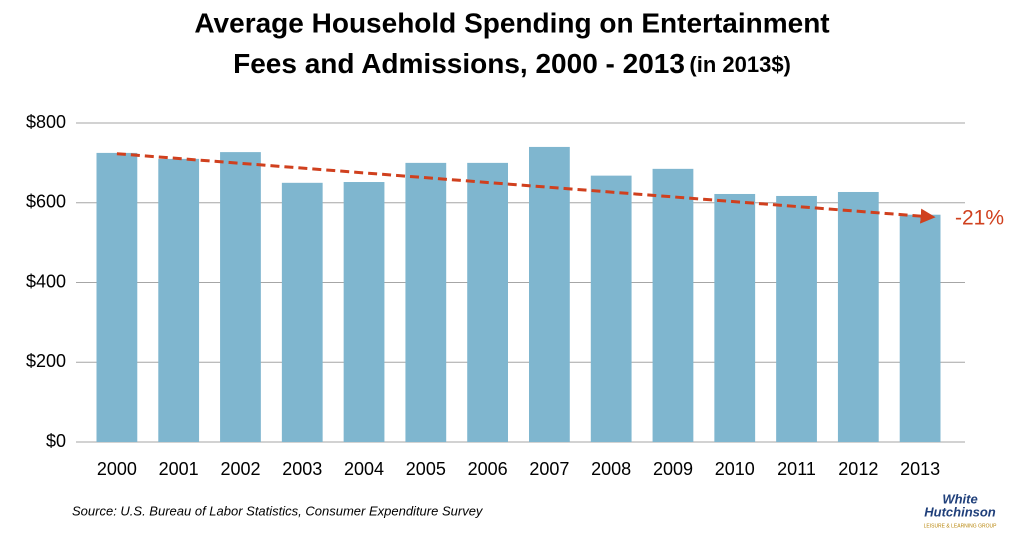 This screenshot has width=1024, height=541. I want to click on x-tick-label: 2011, so click(796, 469).